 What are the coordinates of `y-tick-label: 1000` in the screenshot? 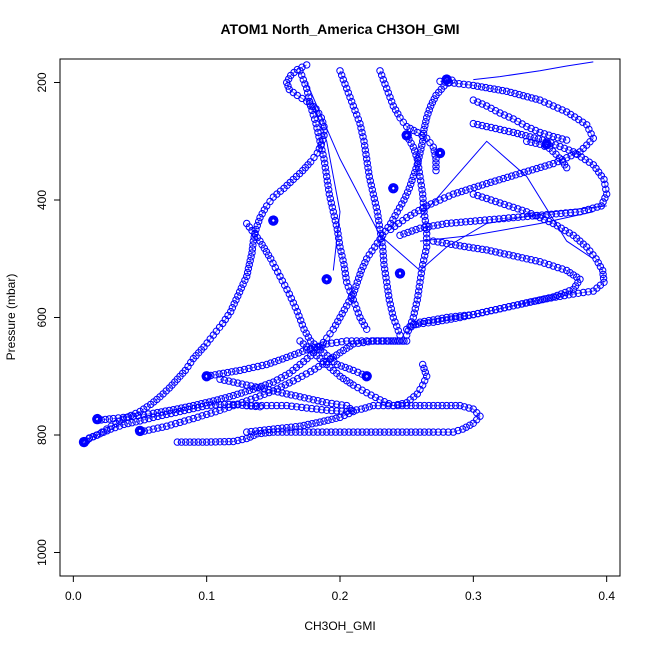 It's located at (42, 552).